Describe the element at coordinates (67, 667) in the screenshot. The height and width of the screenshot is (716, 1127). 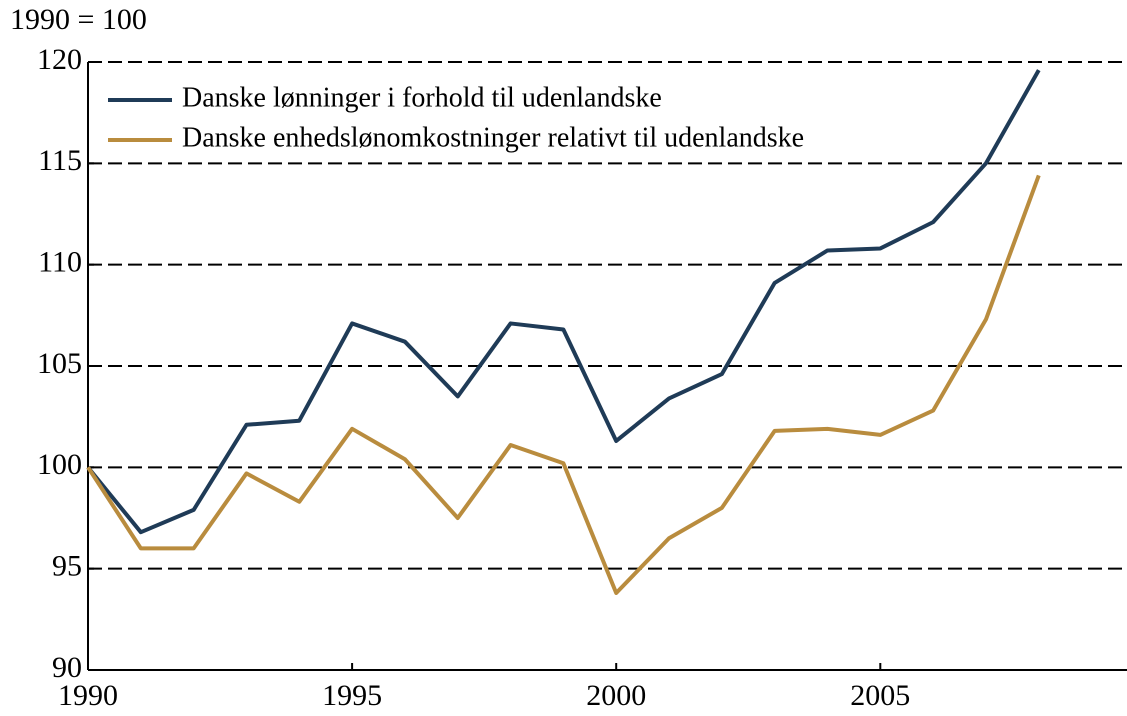
I see `y-tick-label: 90` at that location.